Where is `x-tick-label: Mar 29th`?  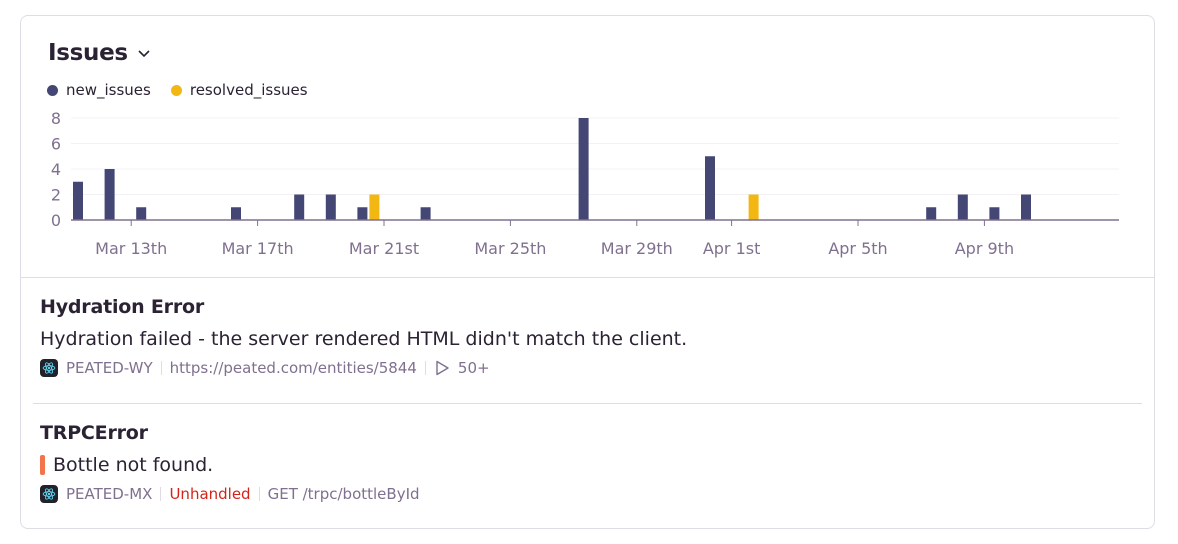 x-tick-label: Mar 29th is located at coordinates (637, 248).